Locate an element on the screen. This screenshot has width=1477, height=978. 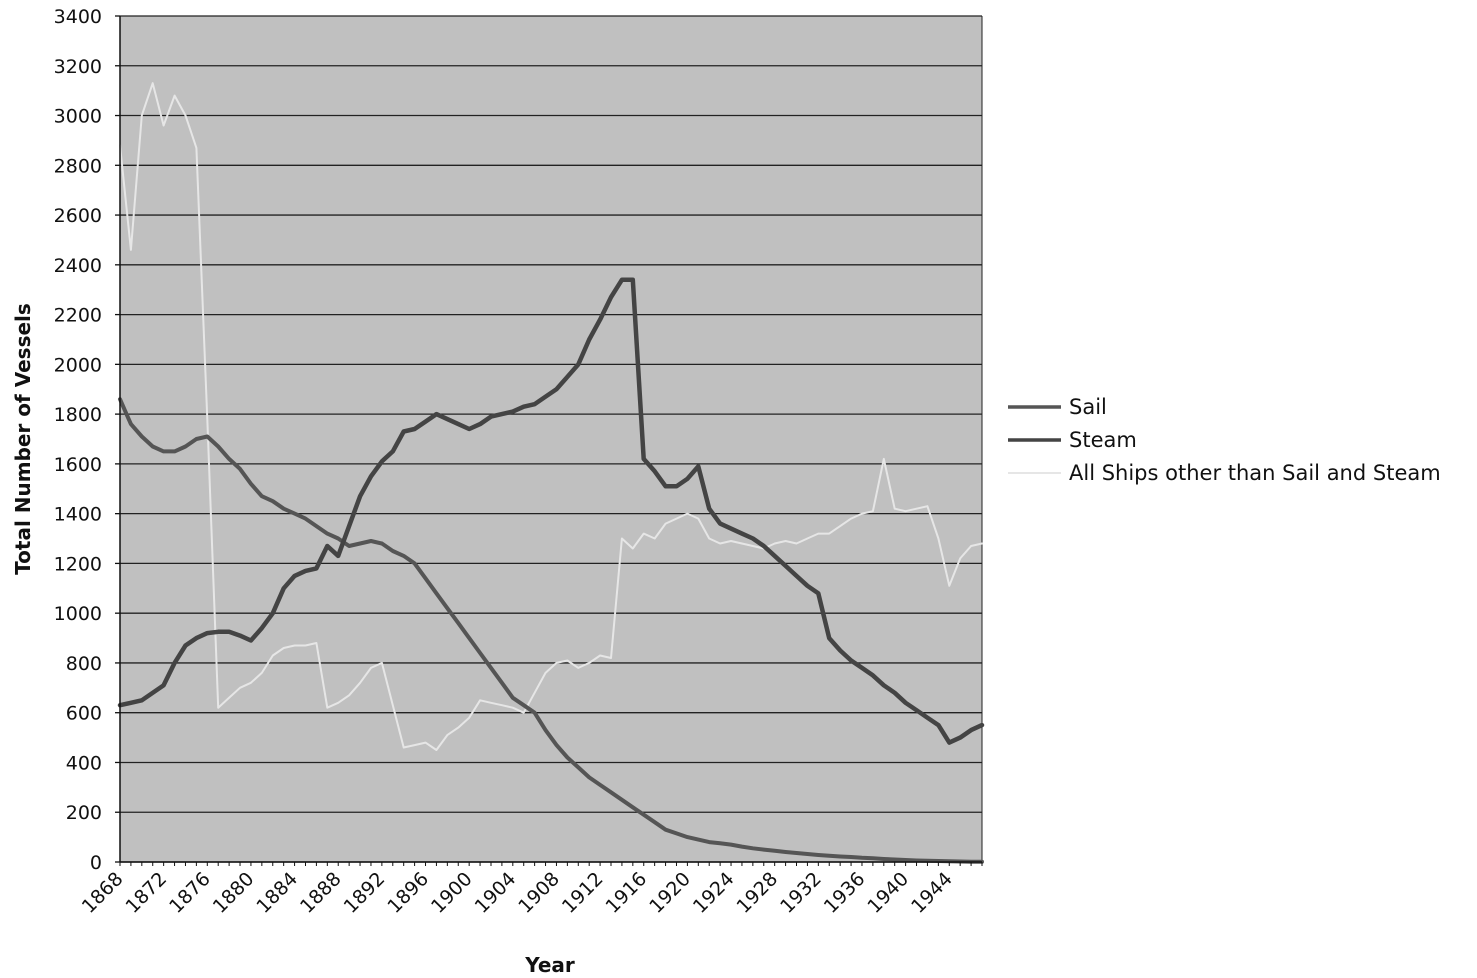
legend-label: Sail is located at coordinates (1088, 407).